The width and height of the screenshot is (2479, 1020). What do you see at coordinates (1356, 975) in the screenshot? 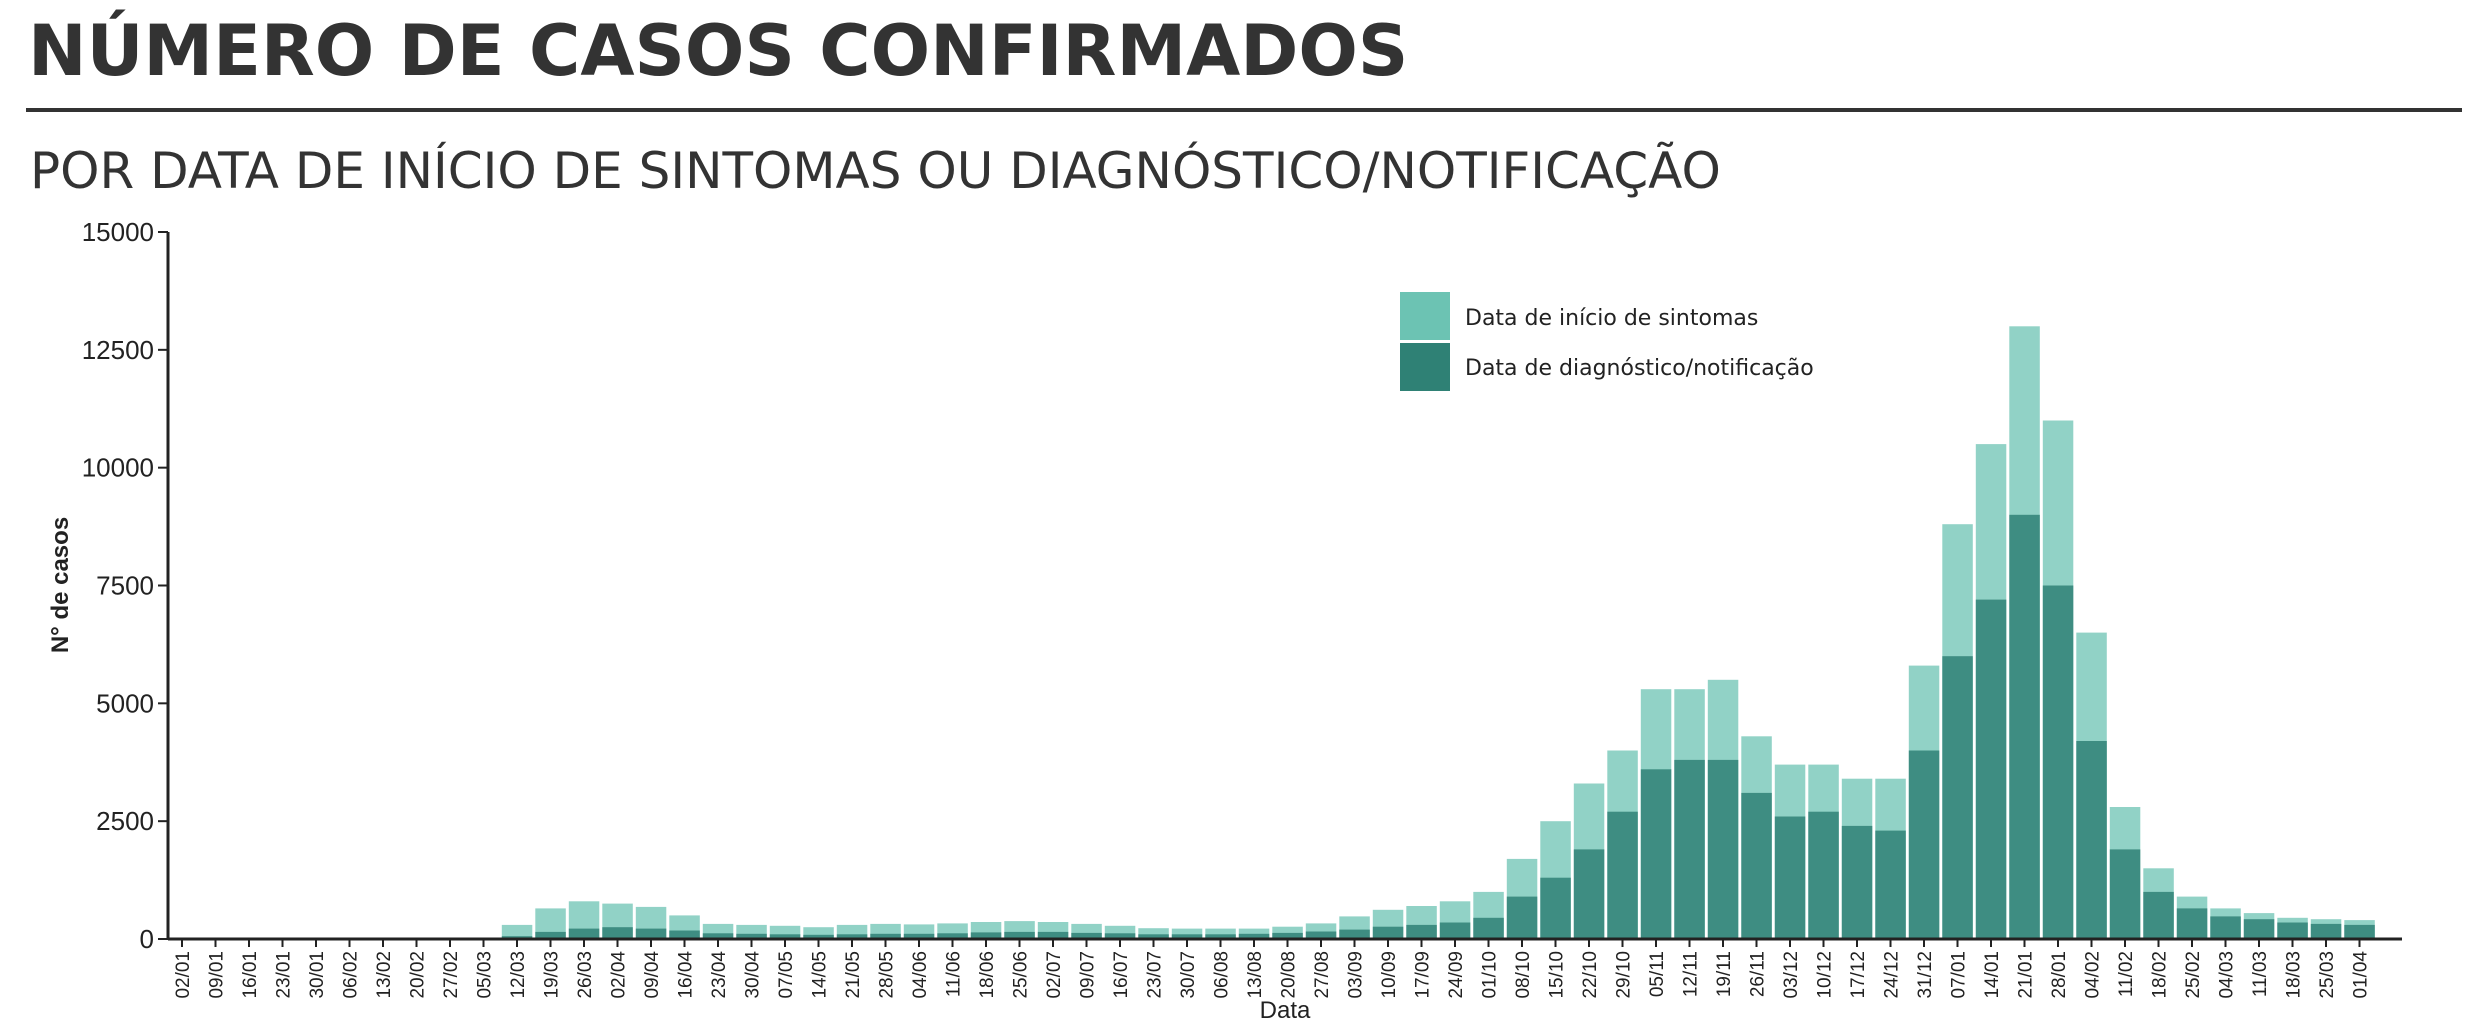
I see `x-tick-label: 03/09` at bounding box center [1356, 975].